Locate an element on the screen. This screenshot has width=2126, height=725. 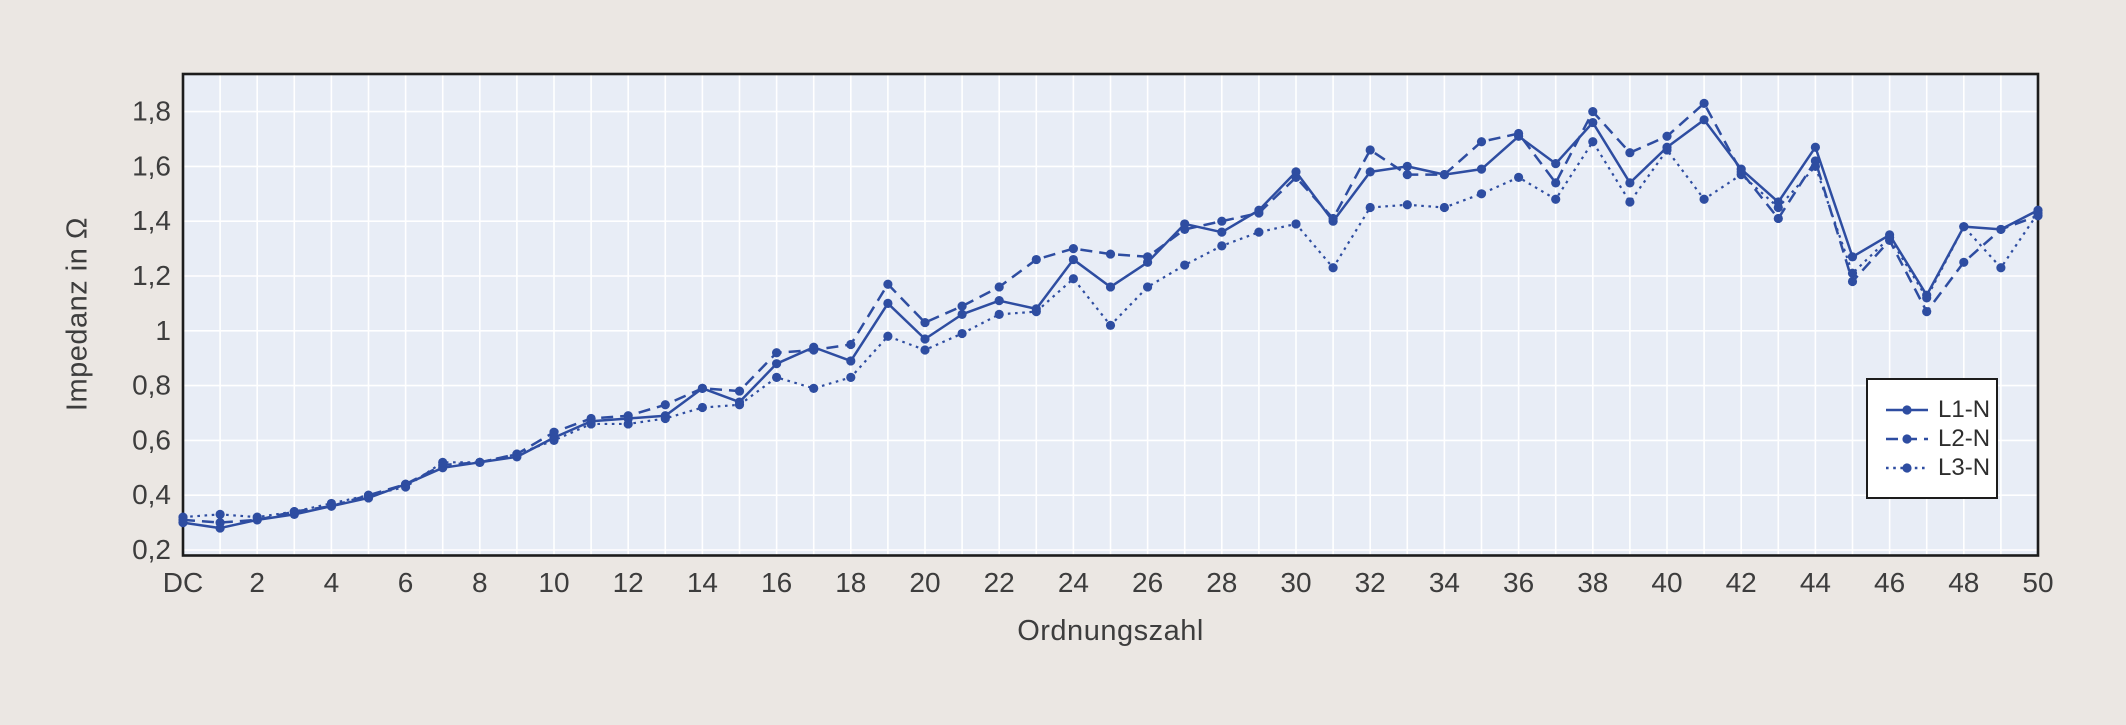
x-tick-label: DC is located at coordinates (183, 582).